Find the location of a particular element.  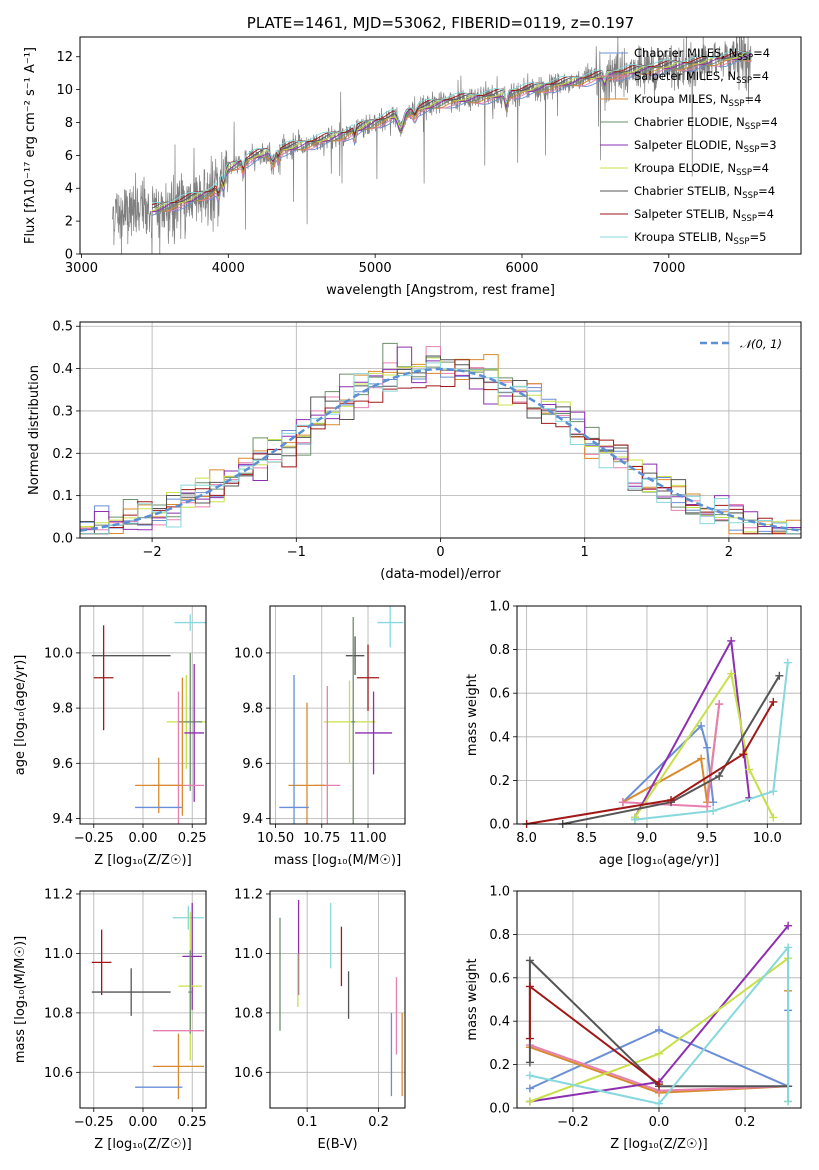

age_vs_Z-ytick-label-0: 9.4 is located at coordinates (62, 819).